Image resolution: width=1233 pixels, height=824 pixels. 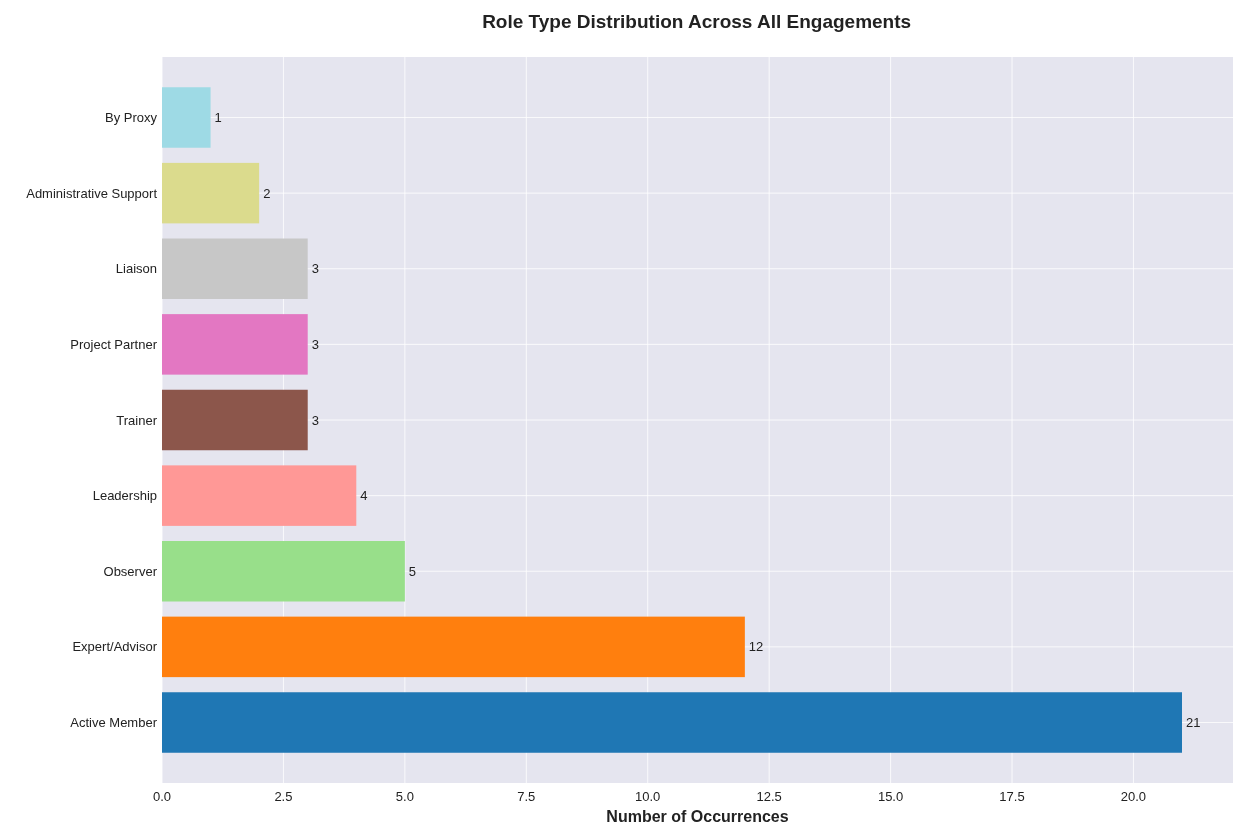 I want to click on x-tick-label: 7.5, so click(x=526, y=796).